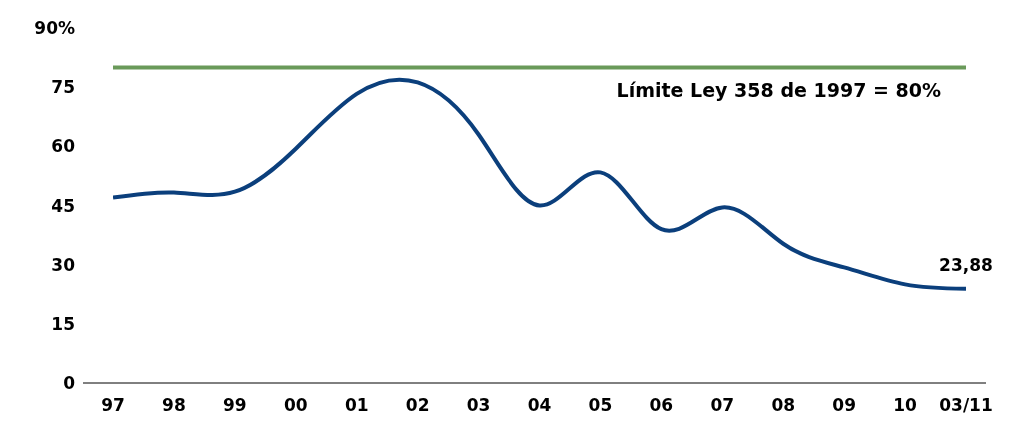 This screenshot has height=436, width=1024. I want to click on ref-line-label: Límite Ley 358 de 1997 = 80%, so click(778, 90).